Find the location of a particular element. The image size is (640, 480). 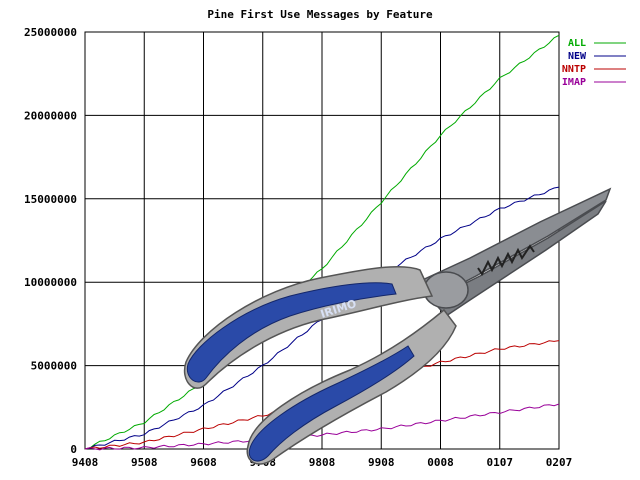

x-tick-label: 0207 is located at coordinates (559, 462).